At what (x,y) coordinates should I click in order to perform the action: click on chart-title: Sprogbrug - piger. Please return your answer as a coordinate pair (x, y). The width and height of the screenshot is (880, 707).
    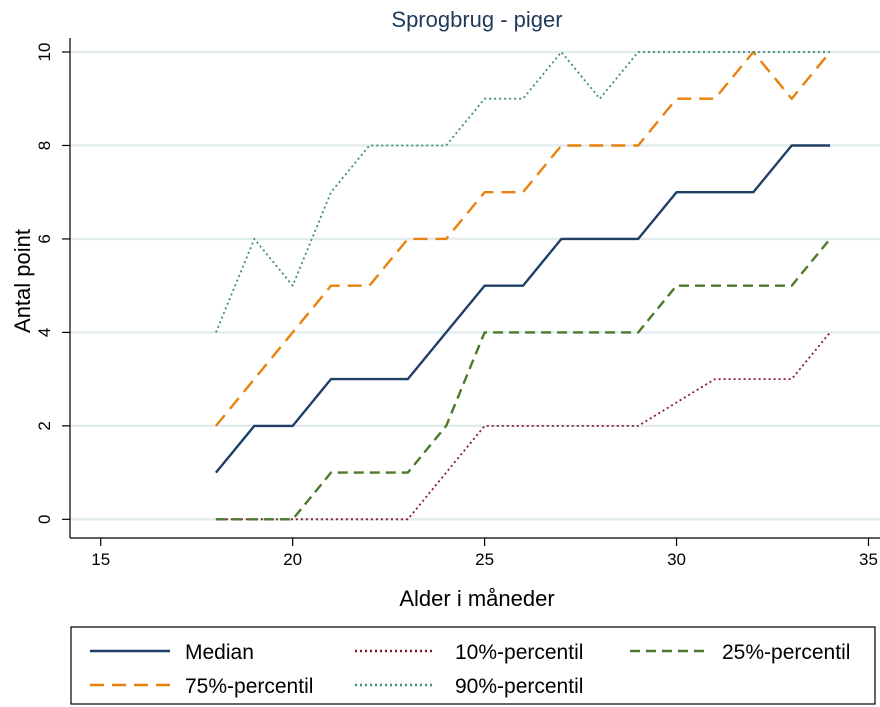
    Looking at the image, I should click on (476, 19).